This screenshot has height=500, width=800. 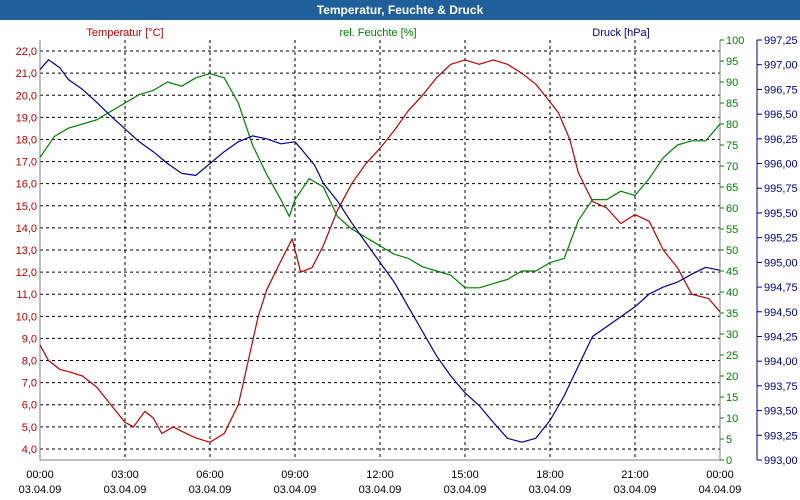 What do you see at coordinates (377, 33) in the screenshot?
I see `humidity-axis-title: rel. Feuchte [%]` at bounding box center [377, 33].